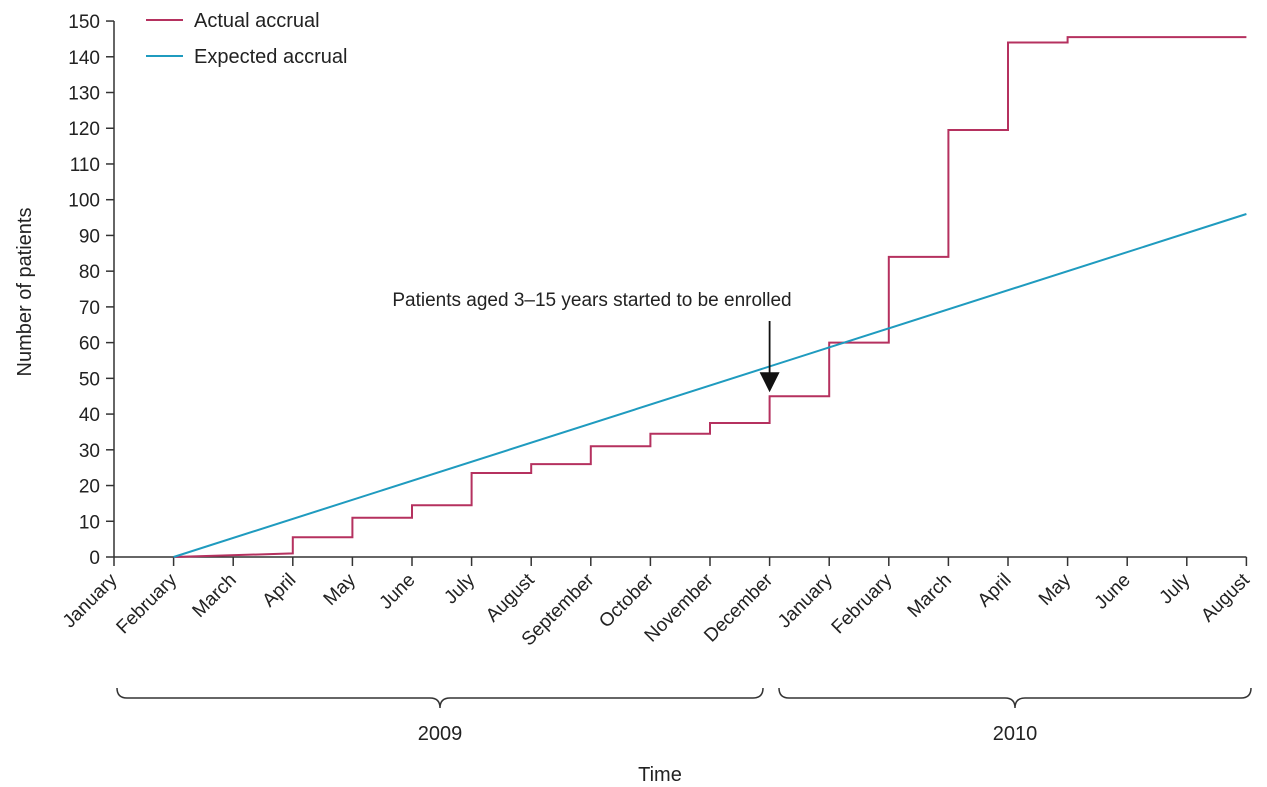 This screenshot has height=787, width=1267. Describe the element at coordinates (1015, 734) in the screenshot. I see `year-2010-label: 2010` at that location.